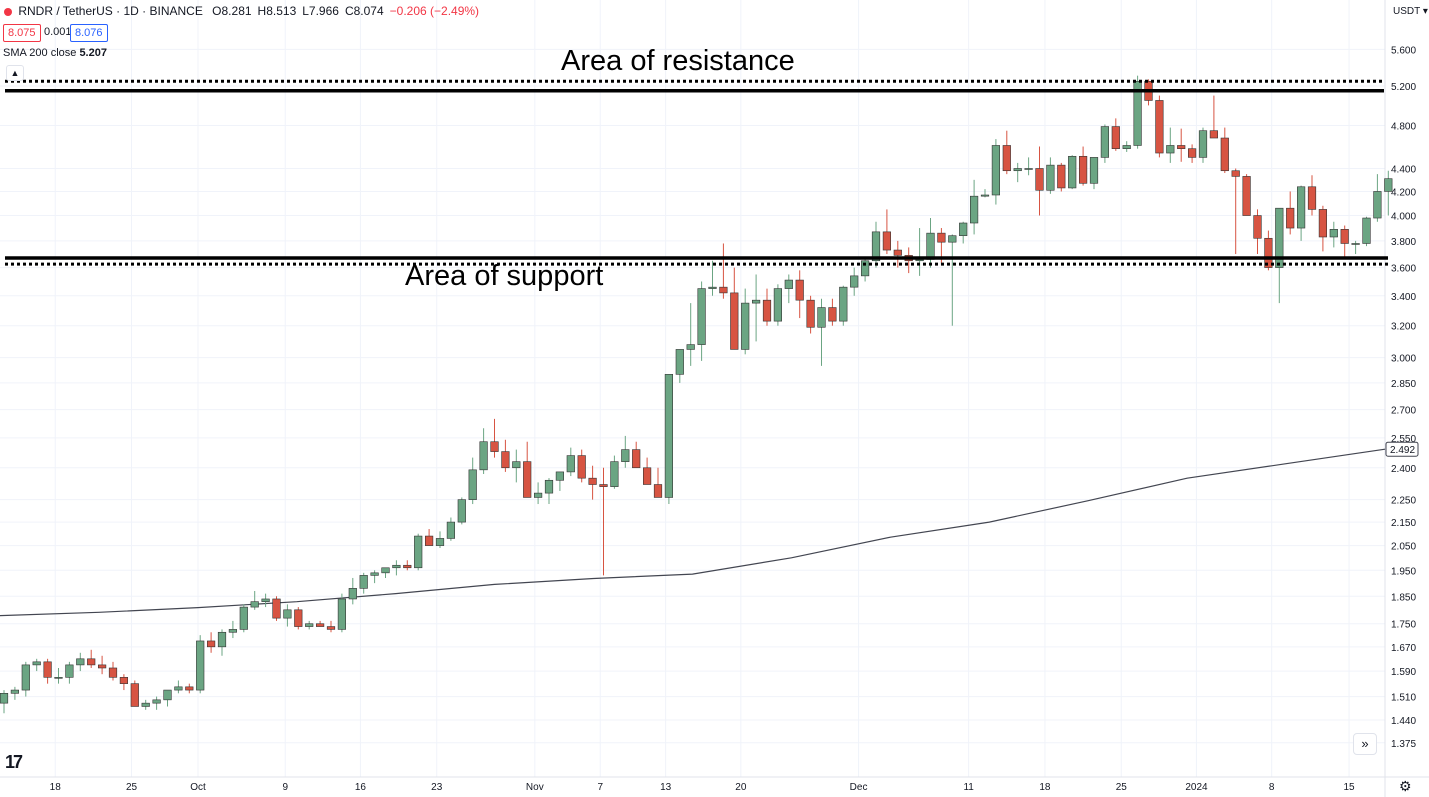  What do you see at coordinates (1403, 242) in the screenshot?
I see `y-tick-label: 3.800` at bounding box center [1403, 242].